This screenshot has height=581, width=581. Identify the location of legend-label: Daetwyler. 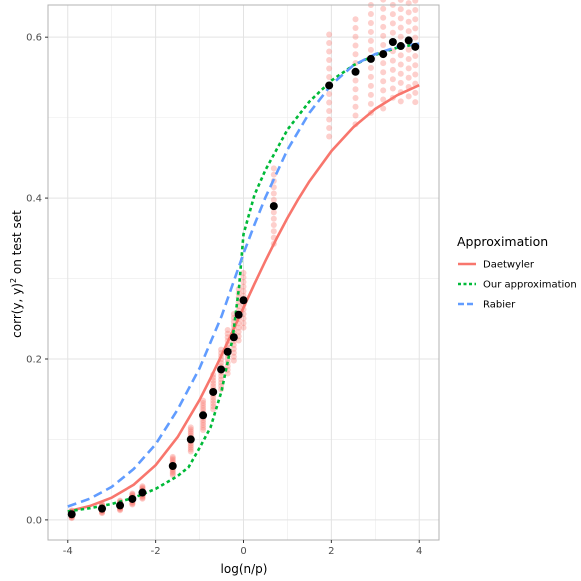
(509, 265).